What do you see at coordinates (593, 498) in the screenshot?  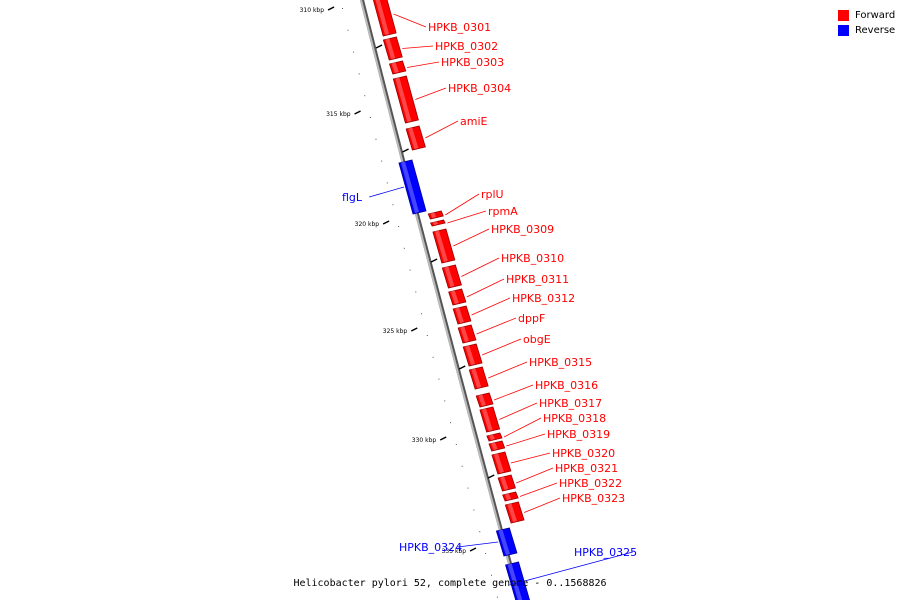 I see `gene-label: HPKB_0323` at bounding box center [593, 498].